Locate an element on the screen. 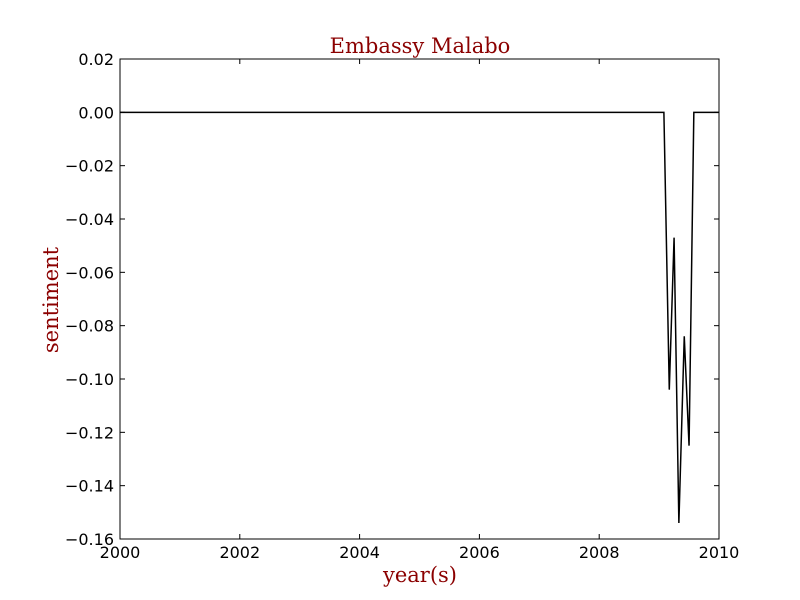 This screenshot has height=600, width=800. y-tick-label: 0.02 is located at coordinates (96, 59).